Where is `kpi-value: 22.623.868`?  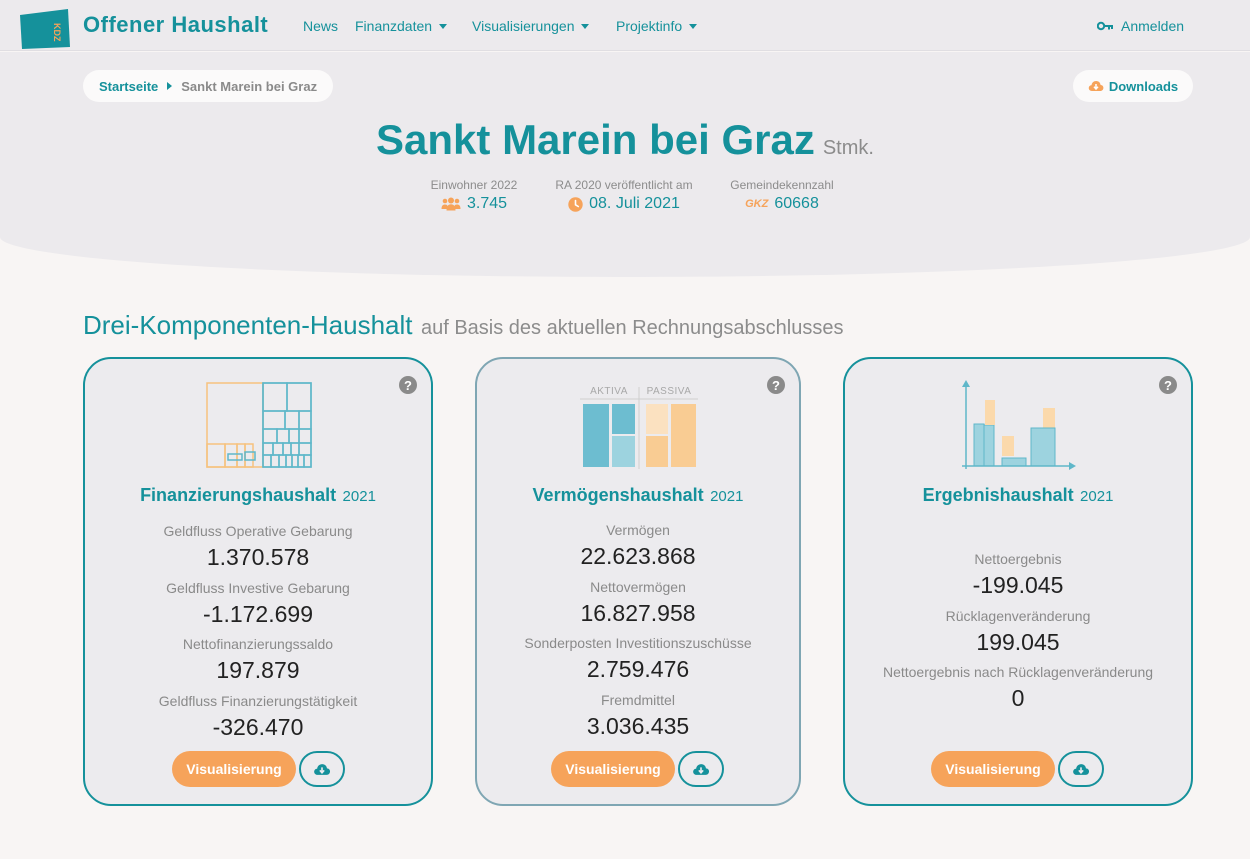
kpi-value: 22.623.868 is located at coordinates (638, 556).